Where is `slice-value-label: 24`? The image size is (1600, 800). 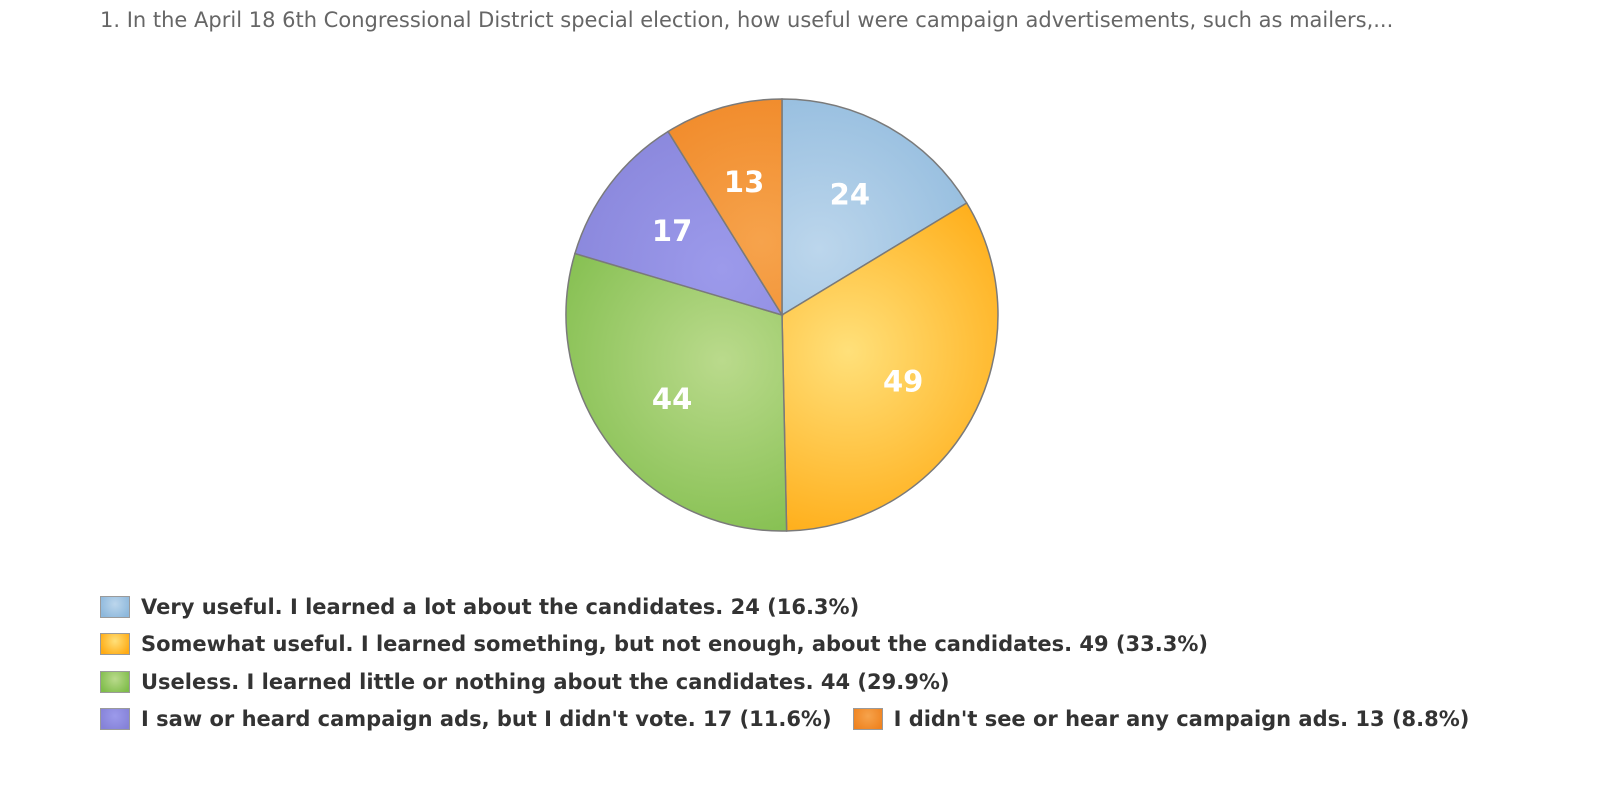 slice-value-label: 24 is located at coordinates (850, 195).